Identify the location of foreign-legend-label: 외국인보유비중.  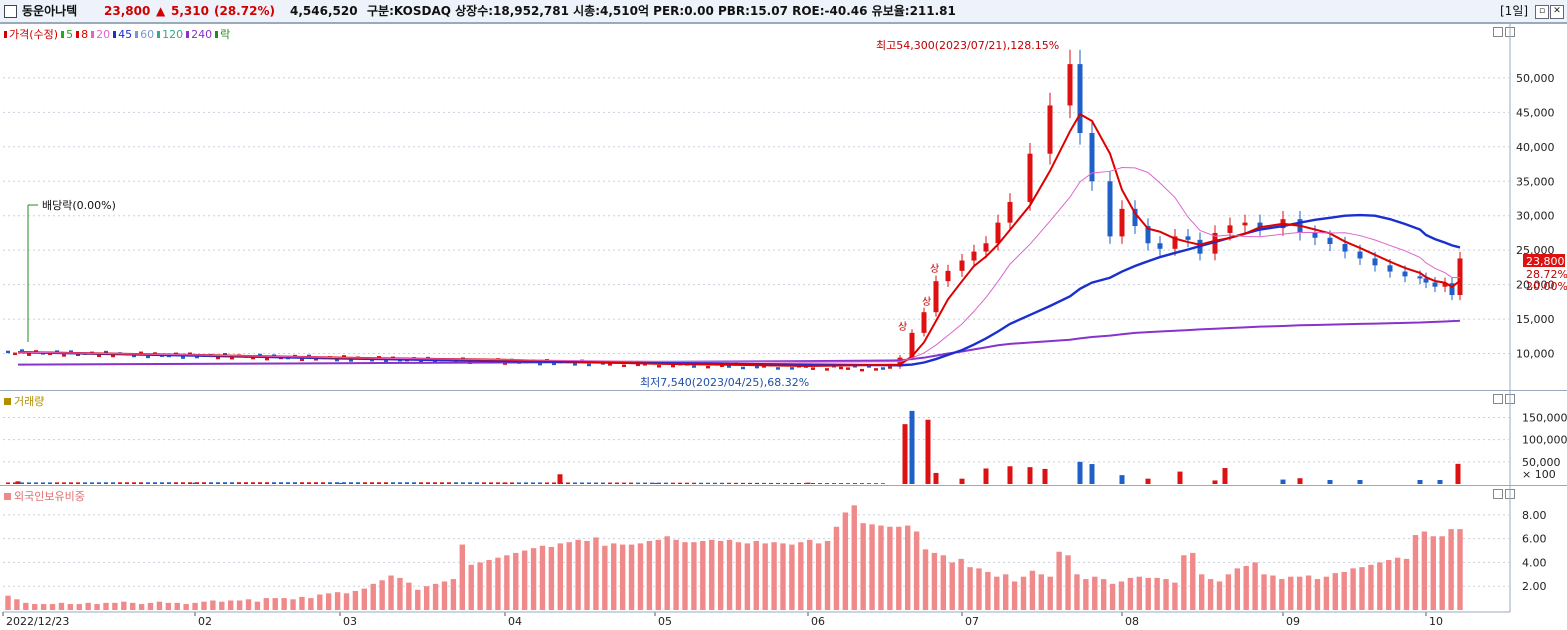
(49, 496).